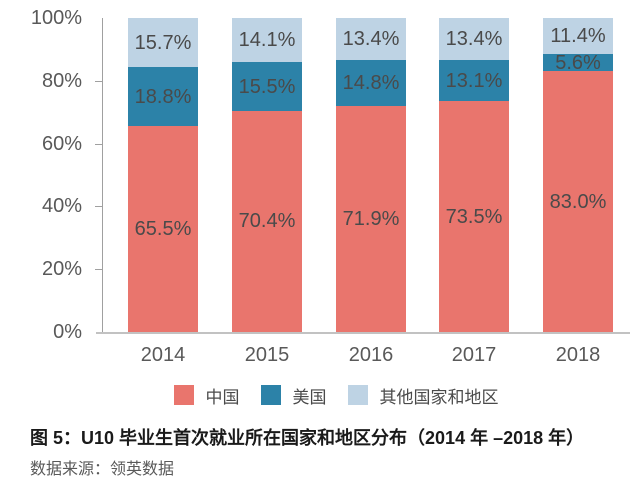 This screenshot has height=489, width=640. What do you see at coordinates (267, 355) in the screenshot?
I see `x-axis-label-2015: 2015` at bounding box center [267, 355].